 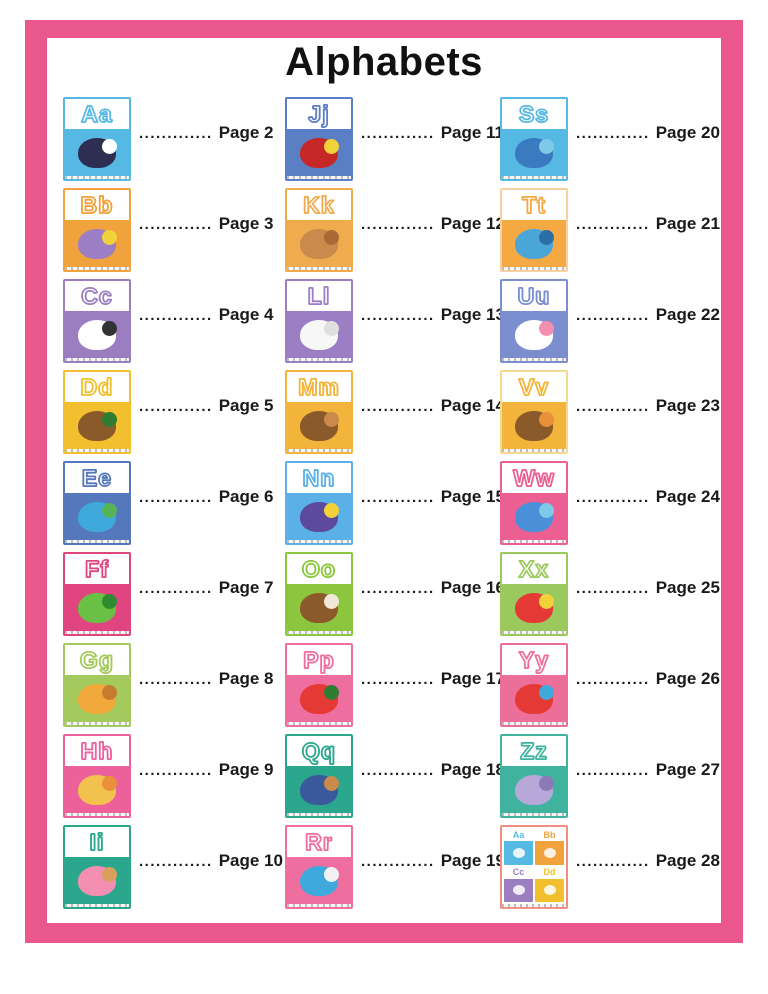 What do you see at coordinates (319, 842) in the screenshot?
I see `card-letters-label: Rr` at bounding box center [319, 842].